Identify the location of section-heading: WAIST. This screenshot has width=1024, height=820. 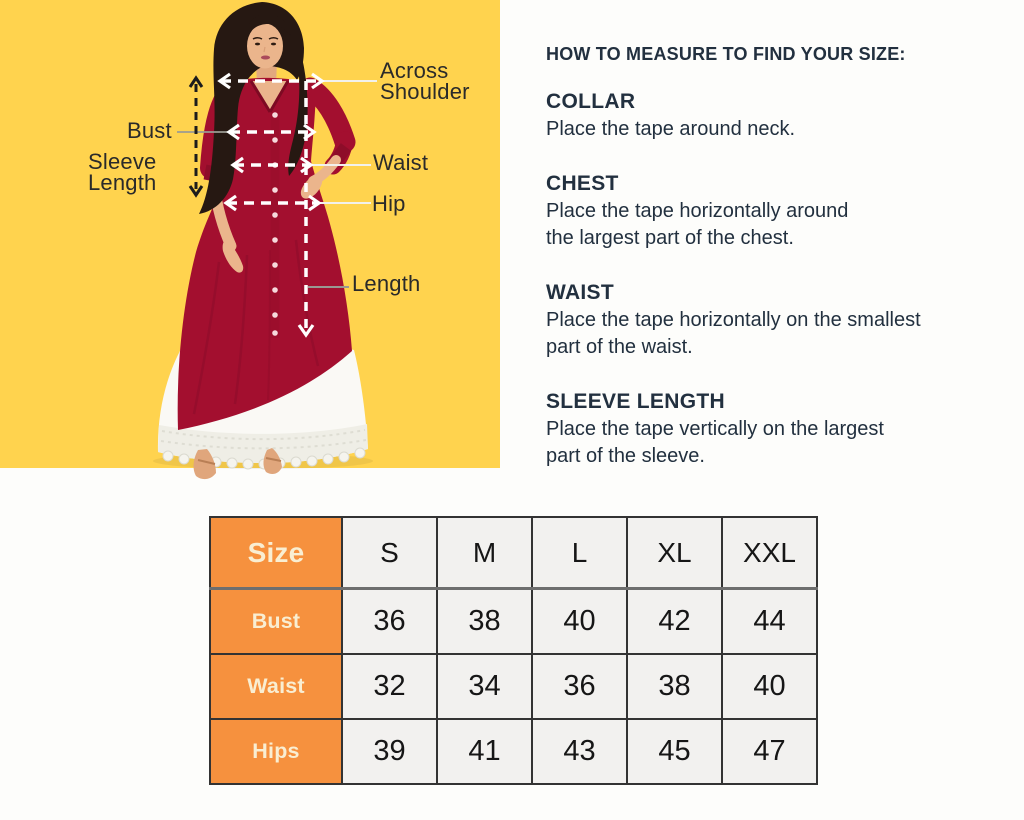
(580, 292).